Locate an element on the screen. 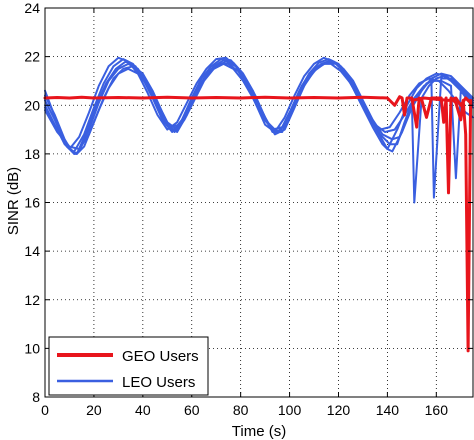 The image size is (474, 440). y-tick-labels: 8 10 12 14 16 18 20 22 24 is located at coordinates (32, 202).